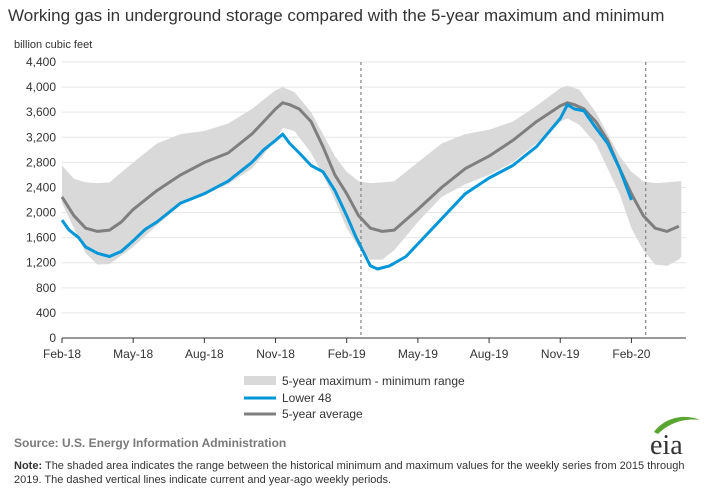 This screenshot has width=715, height=503. I want to click on x-tick-label: Feb-18, so click(62, 354).